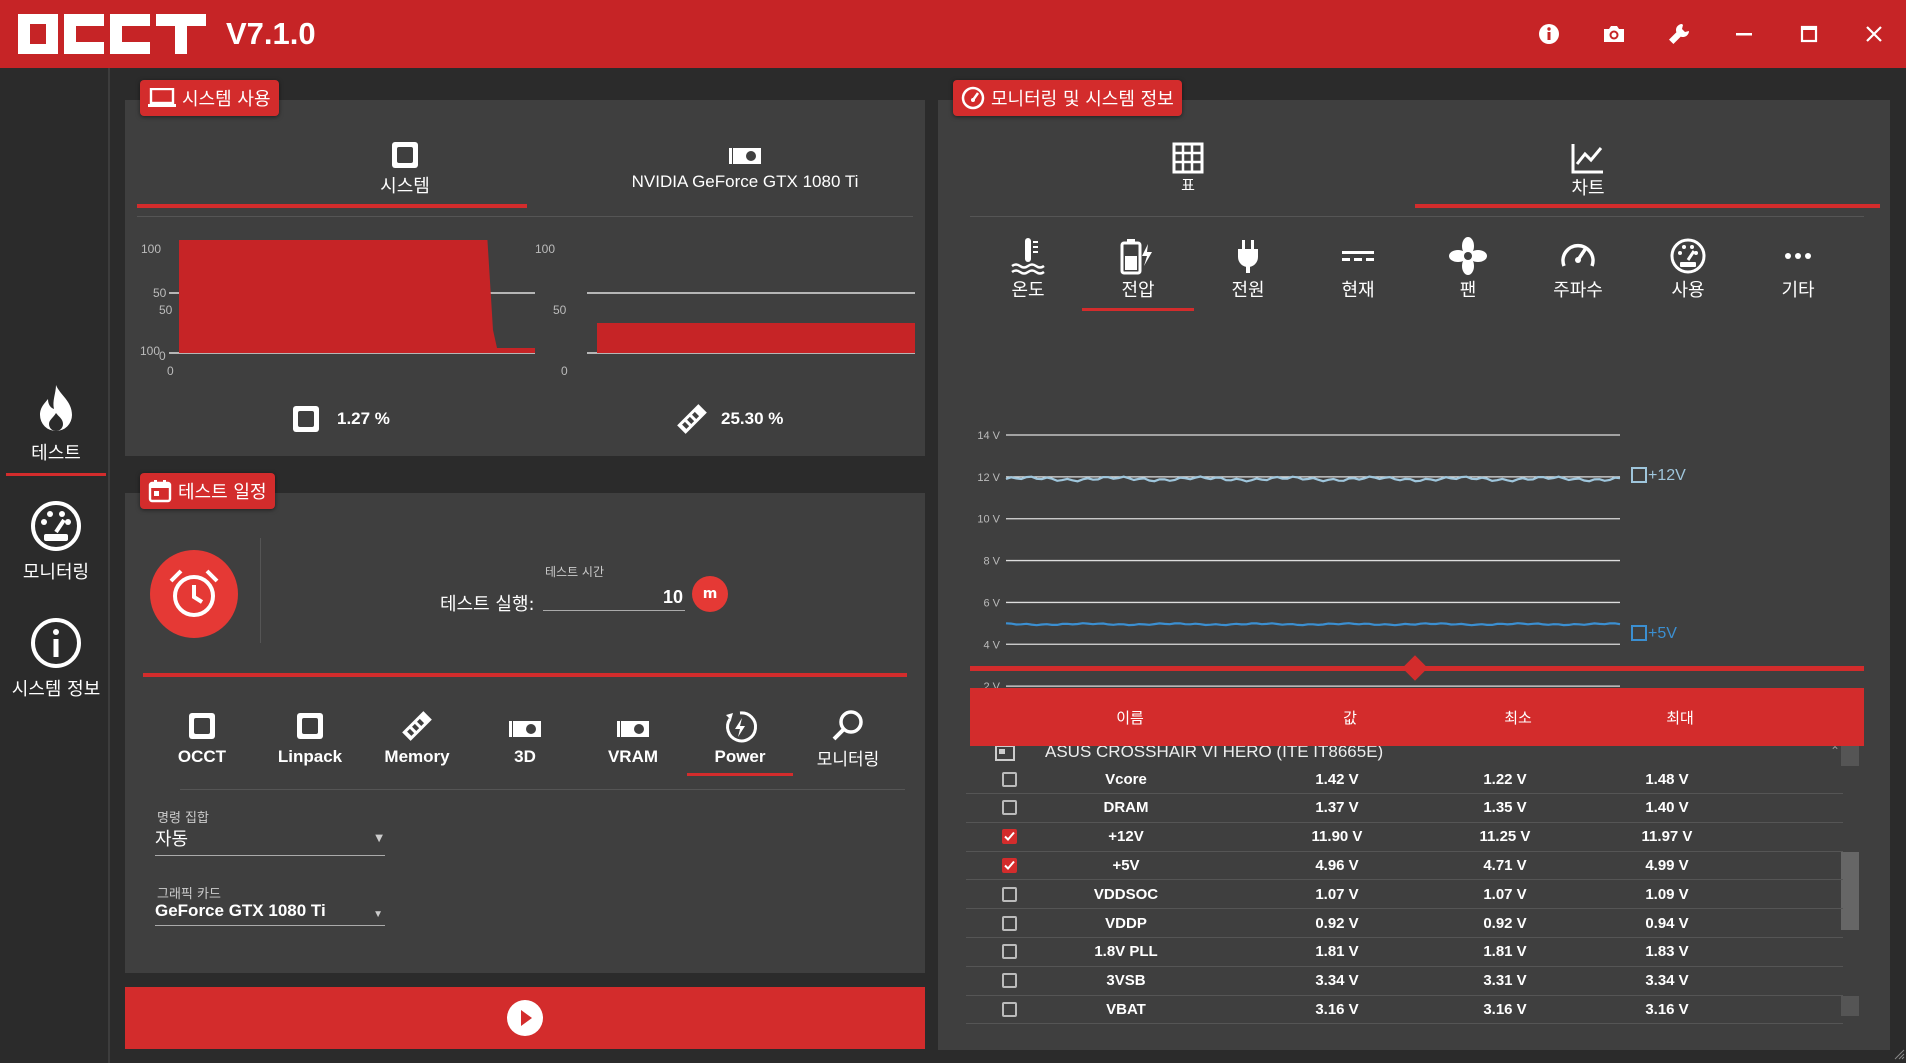 The width and height of the screenshot is (1906, 1063). What do you see at coordinates (1835, 752) in the screenshot?
I see `chevron-up-icon: ⌃` at bounding box center [1835, 752].